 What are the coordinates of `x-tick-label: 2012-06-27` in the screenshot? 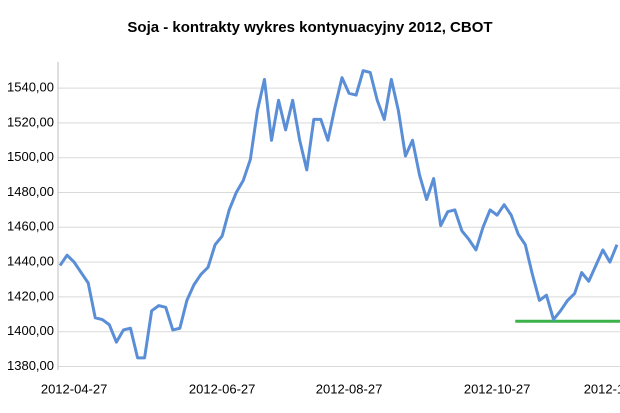 It's located at (222, 388).